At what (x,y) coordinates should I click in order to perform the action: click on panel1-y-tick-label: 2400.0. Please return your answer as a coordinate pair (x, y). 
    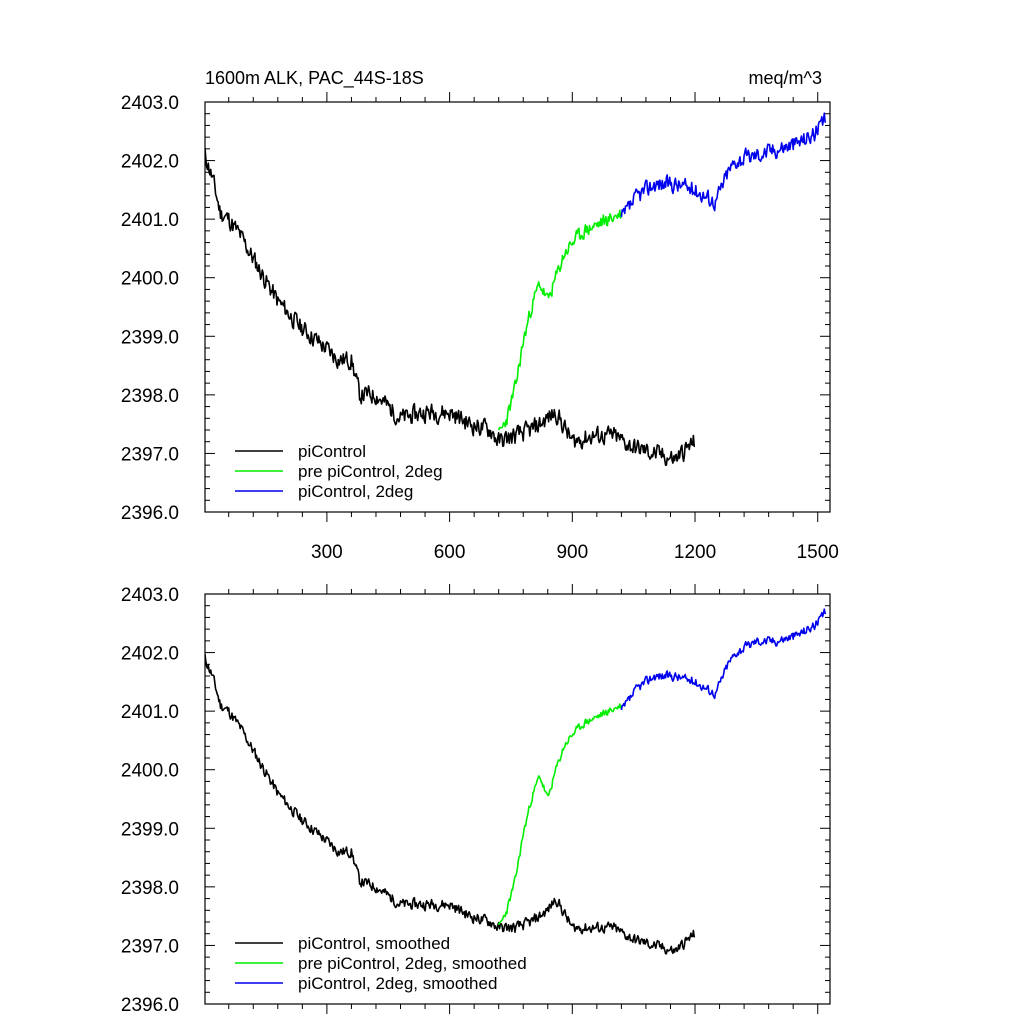
    Looking at the image, I should click on (150, 771).